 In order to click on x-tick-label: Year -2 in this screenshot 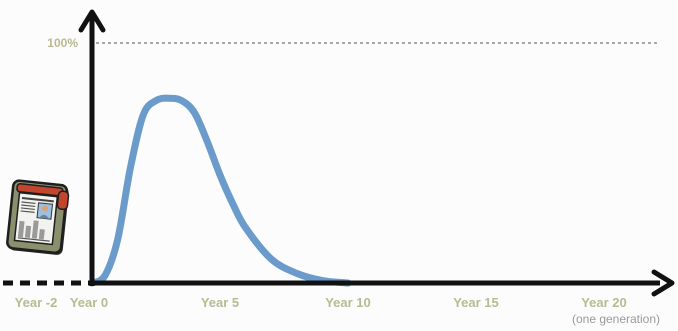, I will do `click(36, 302)`.